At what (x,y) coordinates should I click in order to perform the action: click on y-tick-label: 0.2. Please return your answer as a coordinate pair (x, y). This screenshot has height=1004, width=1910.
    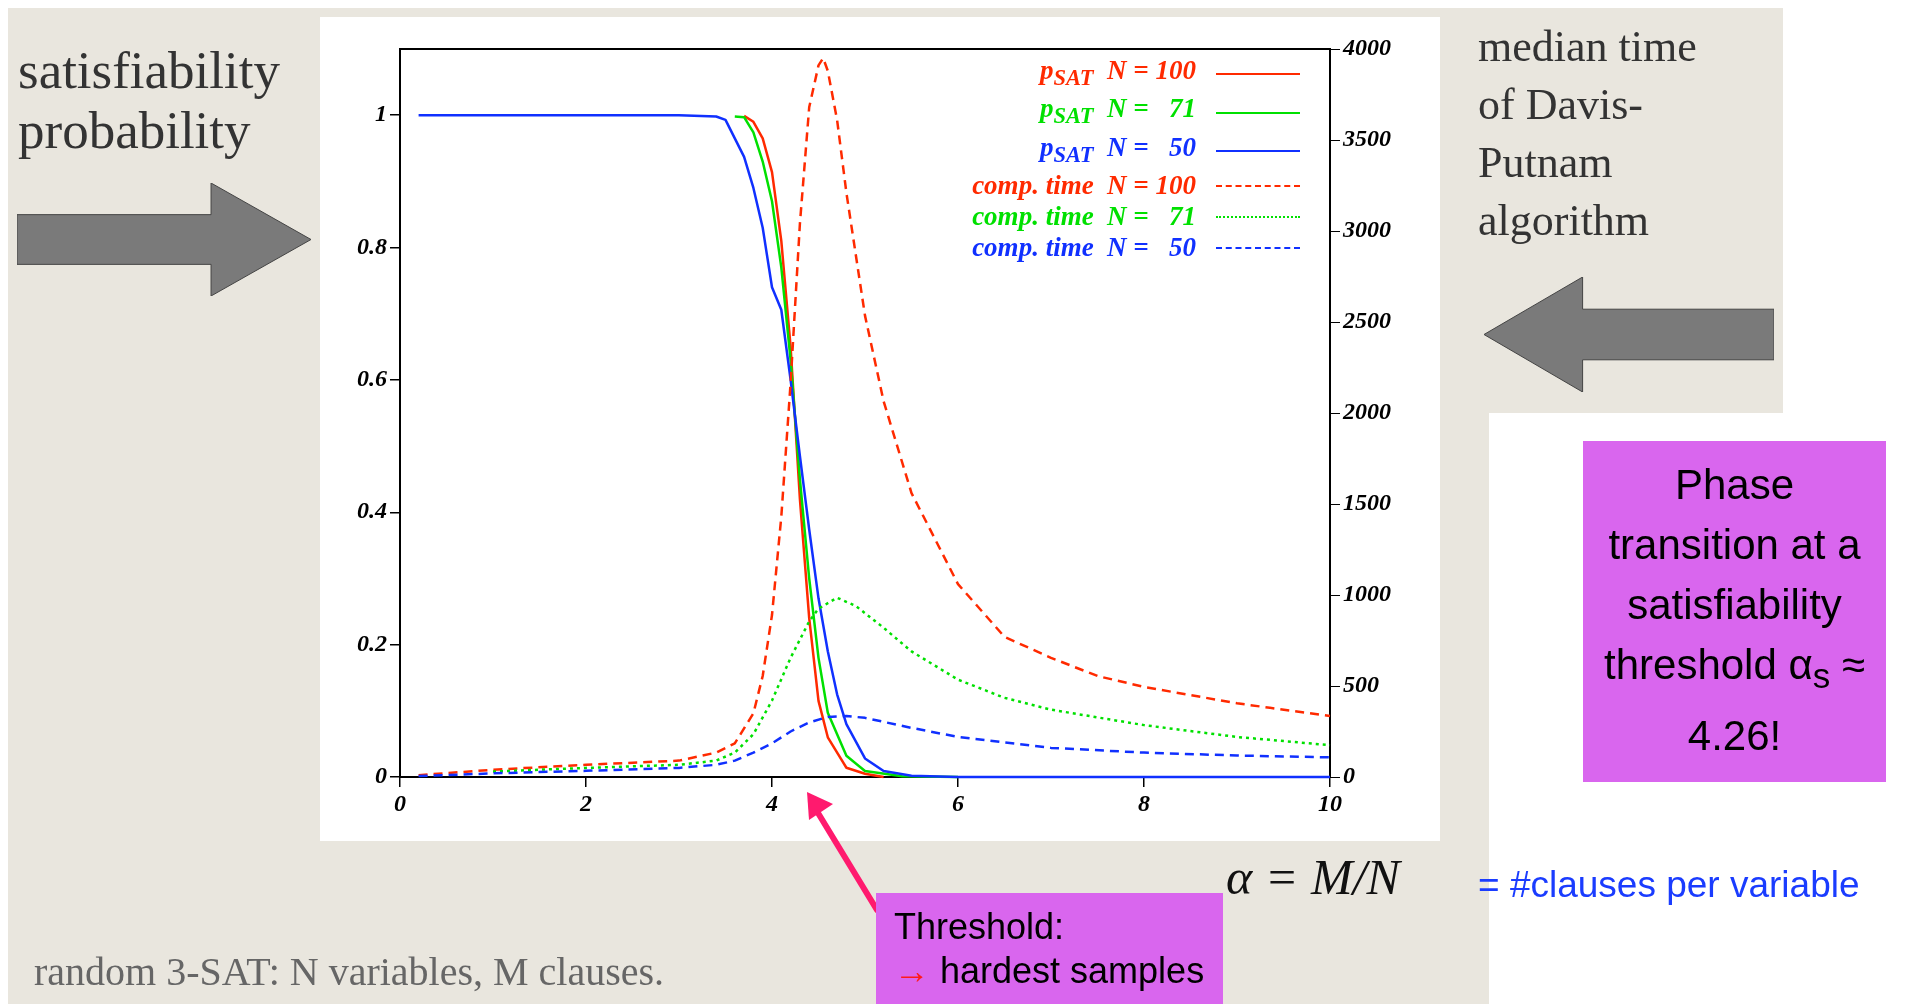
    Looking at the image, I should click on (372, 642).